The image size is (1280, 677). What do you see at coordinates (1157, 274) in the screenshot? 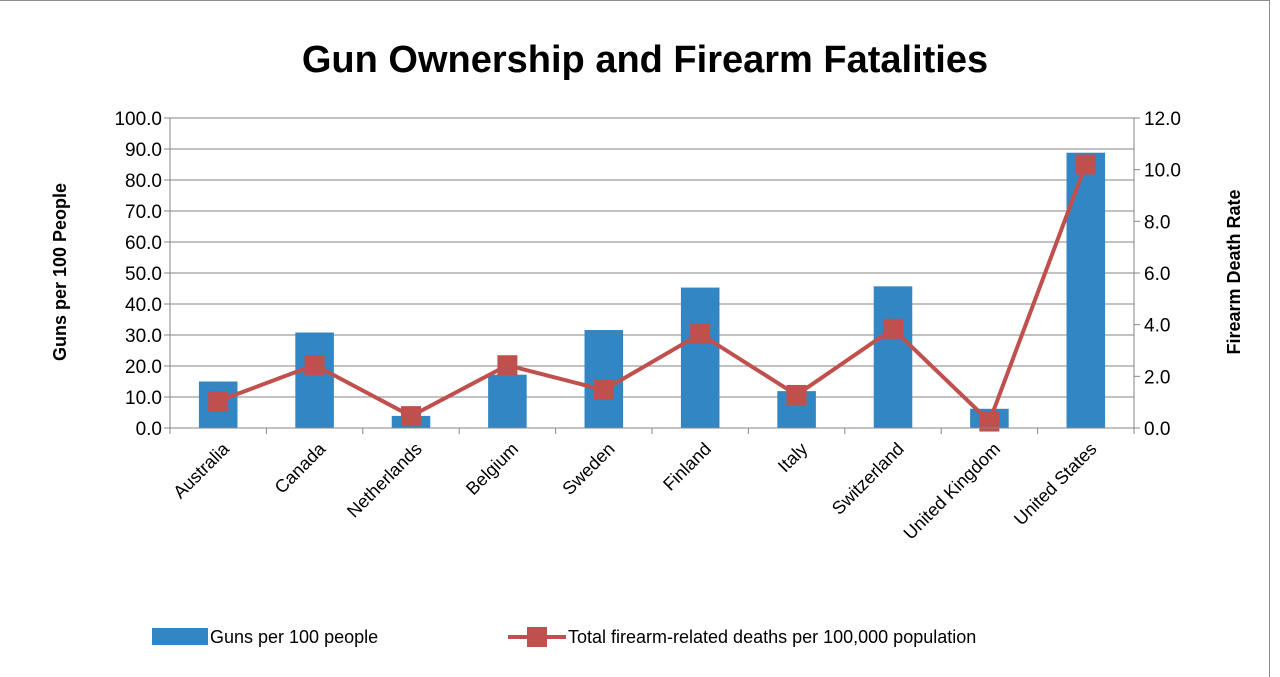
I see `right-tick-label: 6.0` at bounding box center [1157, 274].